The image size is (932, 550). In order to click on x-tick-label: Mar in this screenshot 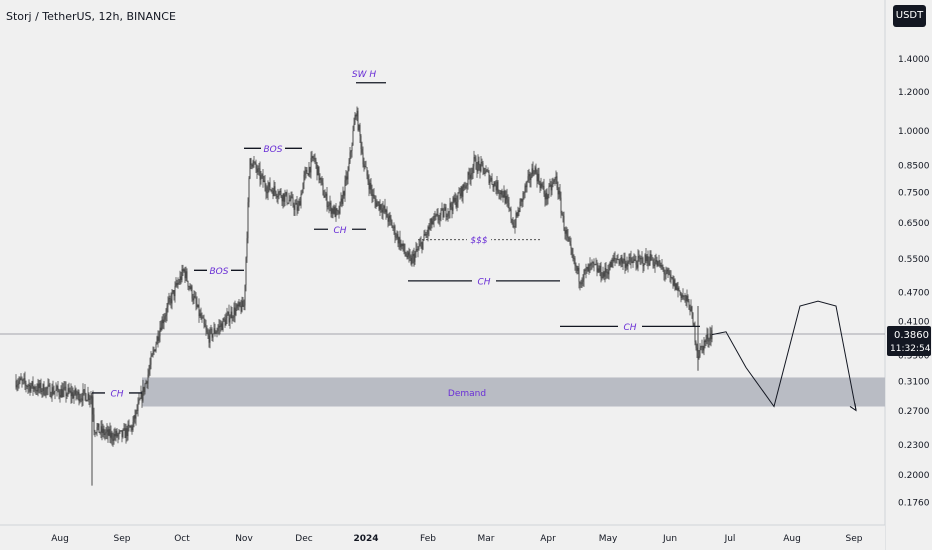, I will do `click(486, 539)`.